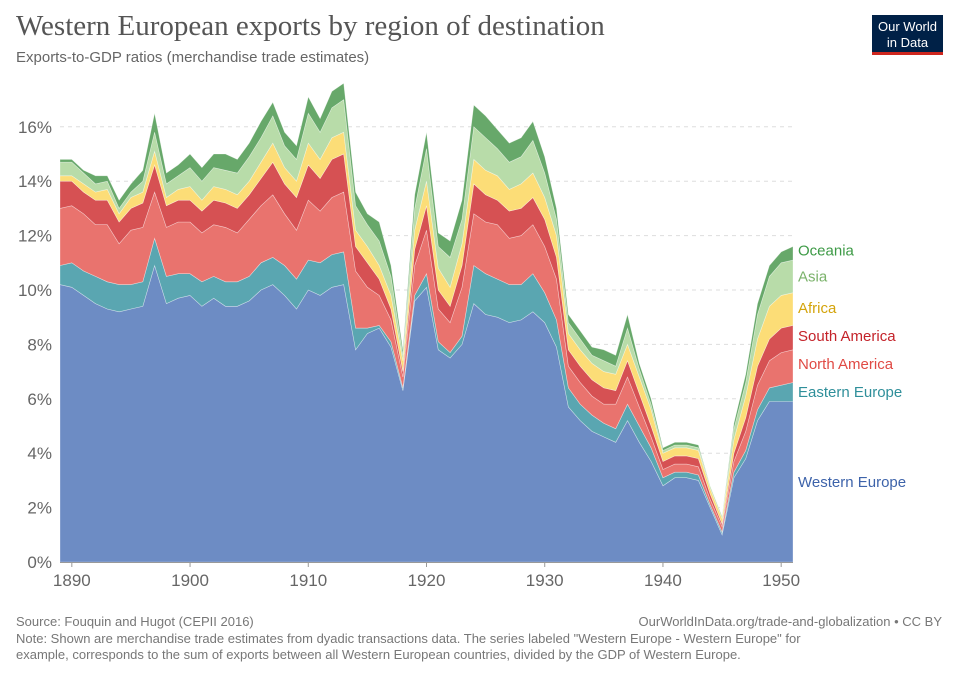 The image size is (960, 678). What do you see at coordinates (308, 580) in the screenshot?
I see `x-tick-label: 1910` at bounding box center [308, 580].